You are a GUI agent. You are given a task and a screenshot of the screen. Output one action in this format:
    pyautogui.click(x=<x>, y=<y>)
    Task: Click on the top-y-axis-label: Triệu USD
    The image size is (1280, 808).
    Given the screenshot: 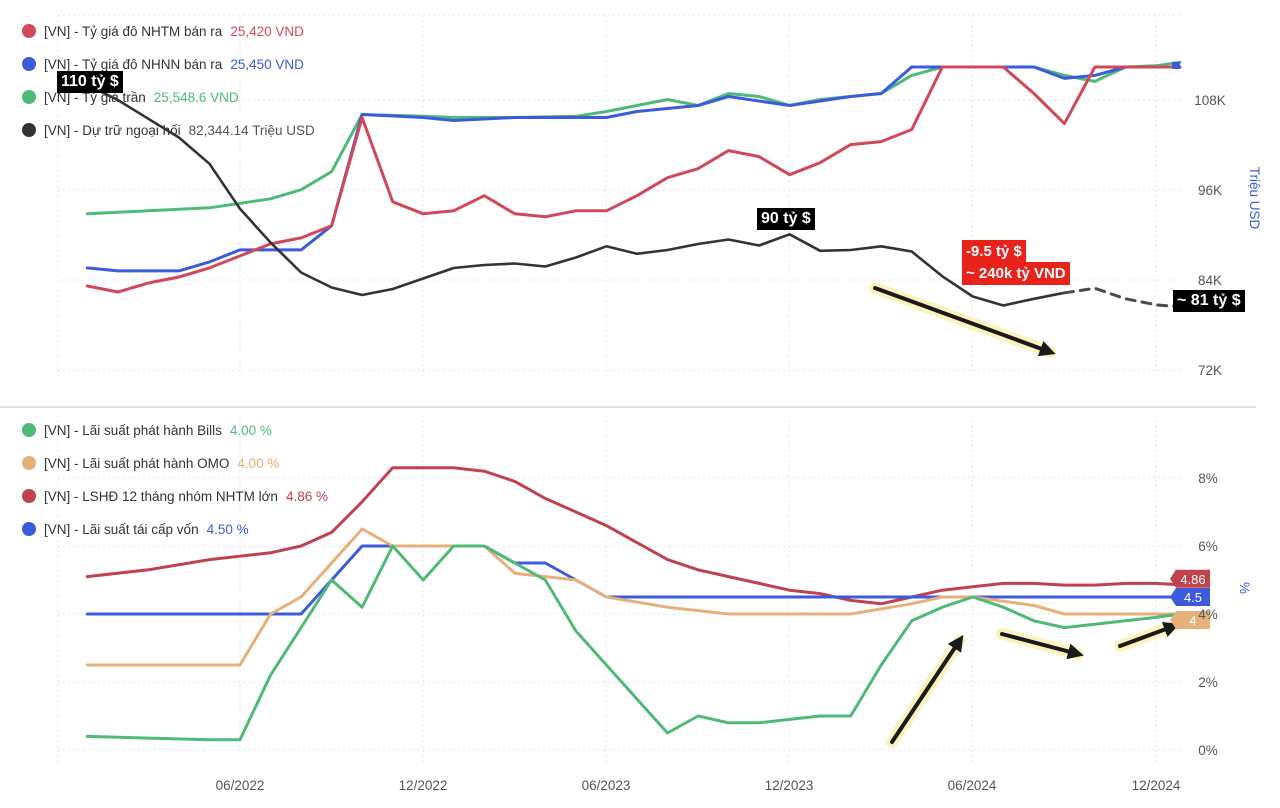 What is the action you would take?
    pyautogui.click(x=1254, y=198)
    